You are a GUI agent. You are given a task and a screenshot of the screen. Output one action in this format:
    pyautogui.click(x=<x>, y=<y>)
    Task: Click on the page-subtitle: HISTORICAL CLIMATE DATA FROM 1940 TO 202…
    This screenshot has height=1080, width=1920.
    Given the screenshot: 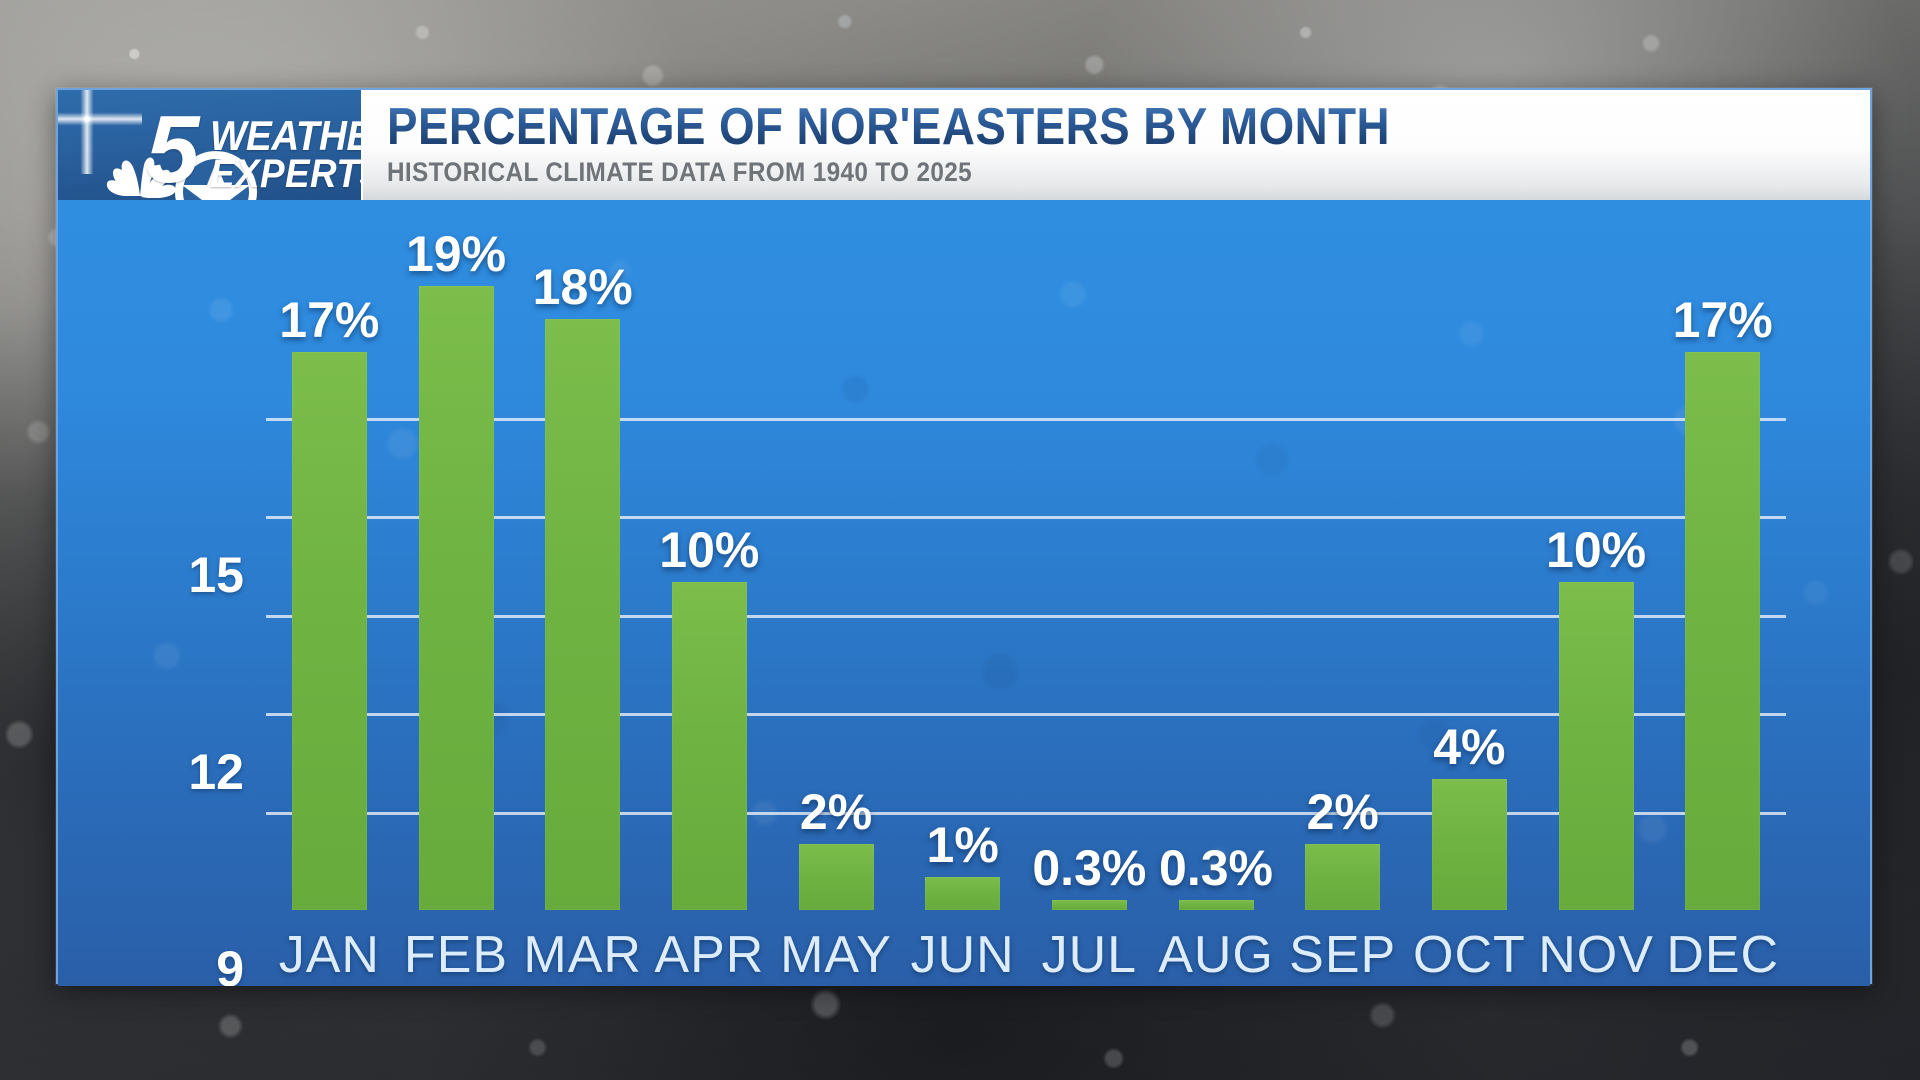 What is the action you would take?
    pyautogui.click(x=680, y=172)
    